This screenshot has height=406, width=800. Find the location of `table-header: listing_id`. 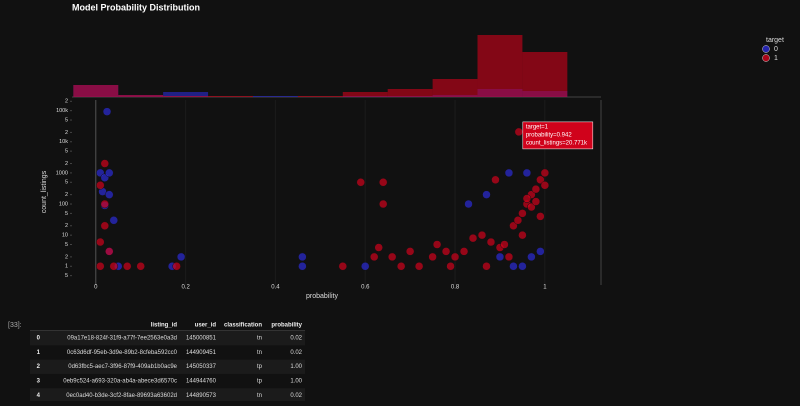

table-header: listing_id is located at coordinates (164, 326).